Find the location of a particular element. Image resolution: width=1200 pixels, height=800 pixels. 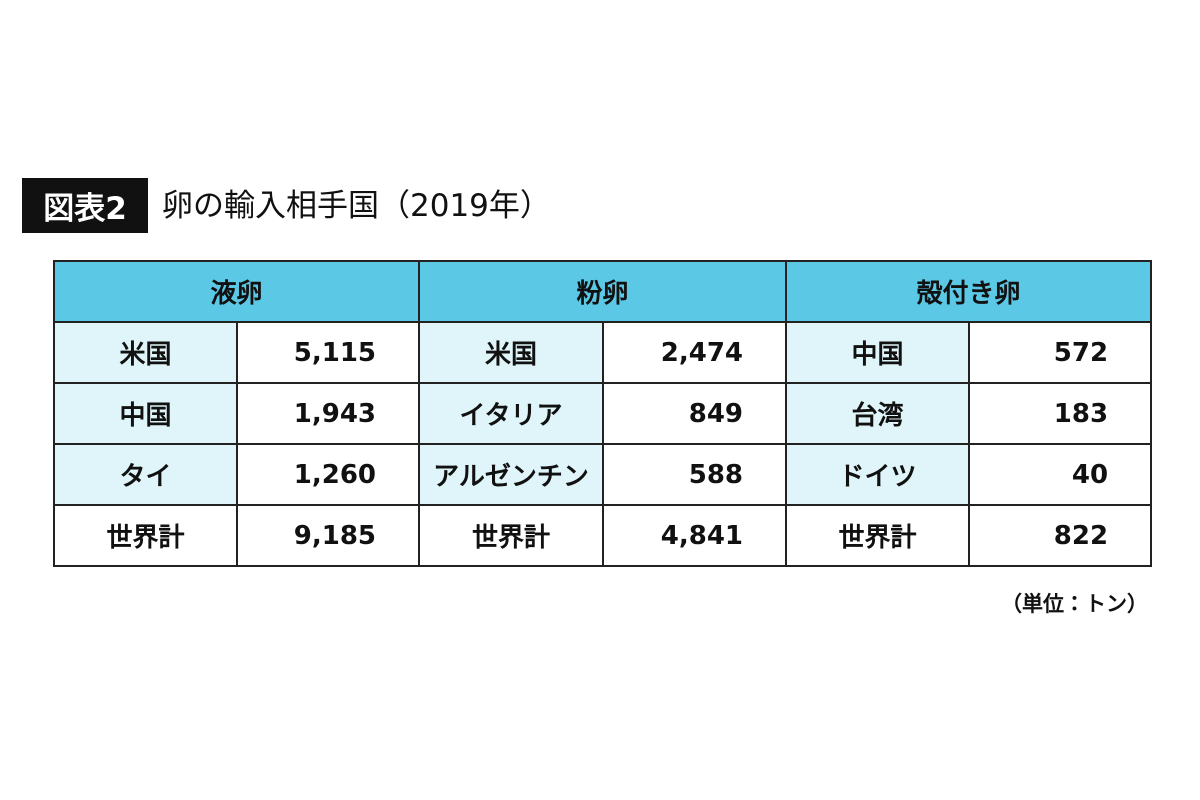

group-header: 液卵 is located at coordinates (236, 291).